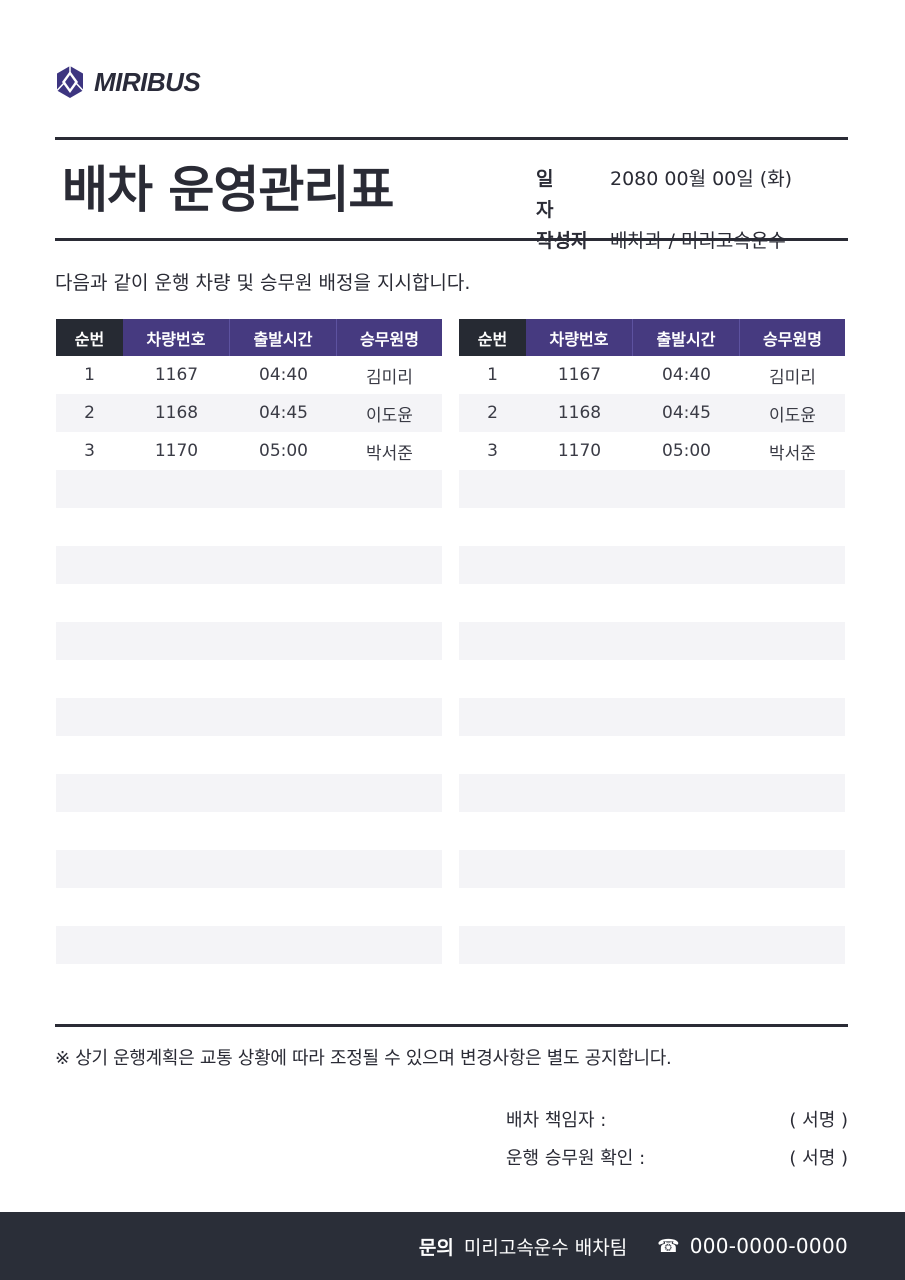 The width and height of the screenshot is (905, 1280). Describe the element at coordinates (579, 375) in the screenshot. I see `cell-vehicle: 1167` at that location.